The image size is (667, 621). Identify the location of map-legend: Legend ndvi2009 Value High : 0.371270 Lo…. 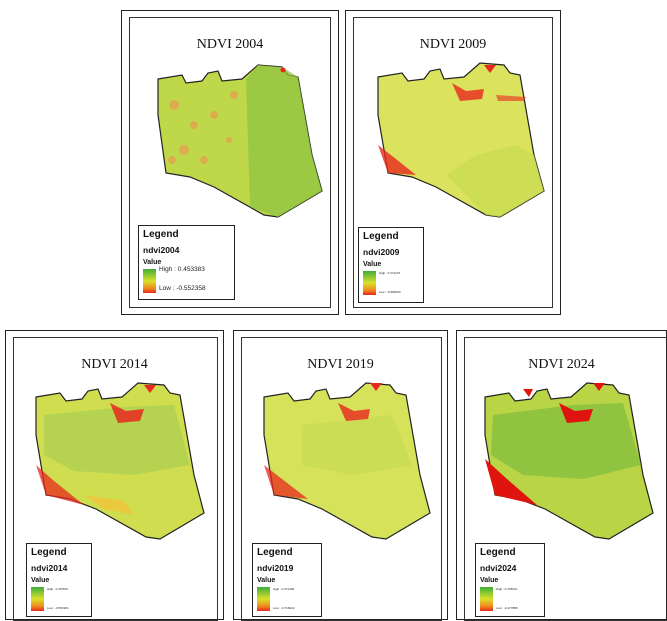
(391, 265).